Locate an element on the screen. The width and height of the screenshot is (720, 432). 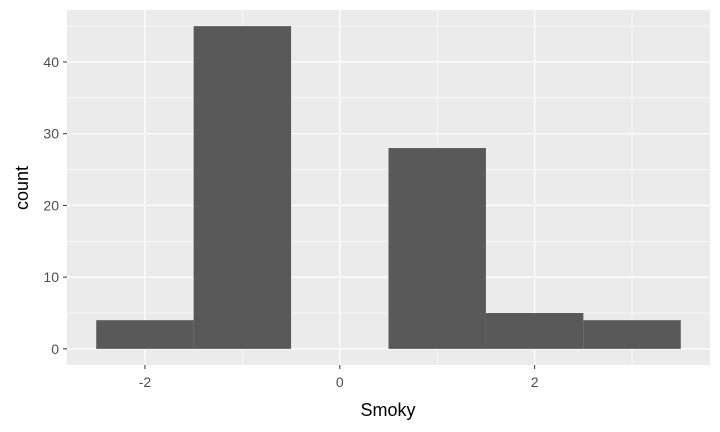
x-axis-title: Smoky is located at coordinates (387, 410).